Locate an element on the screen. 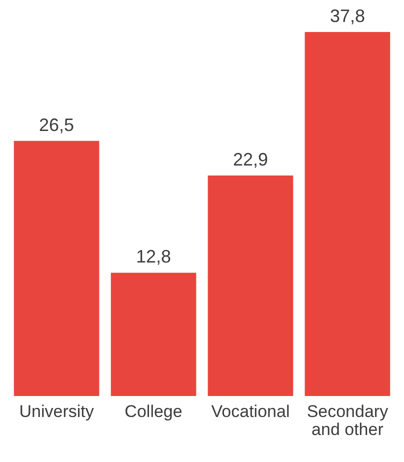  data-label: 12,8 is located at coordinates (154, 256).